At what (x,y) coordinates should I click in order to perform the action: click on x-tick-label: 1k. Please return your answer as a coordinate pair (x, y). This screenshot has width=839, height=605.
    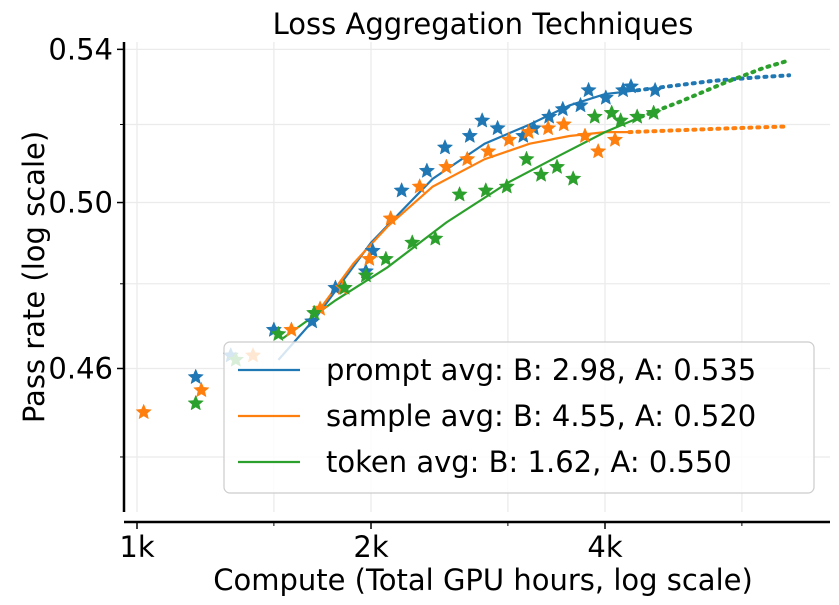
    Looking at the image, I should click on (136, 547).